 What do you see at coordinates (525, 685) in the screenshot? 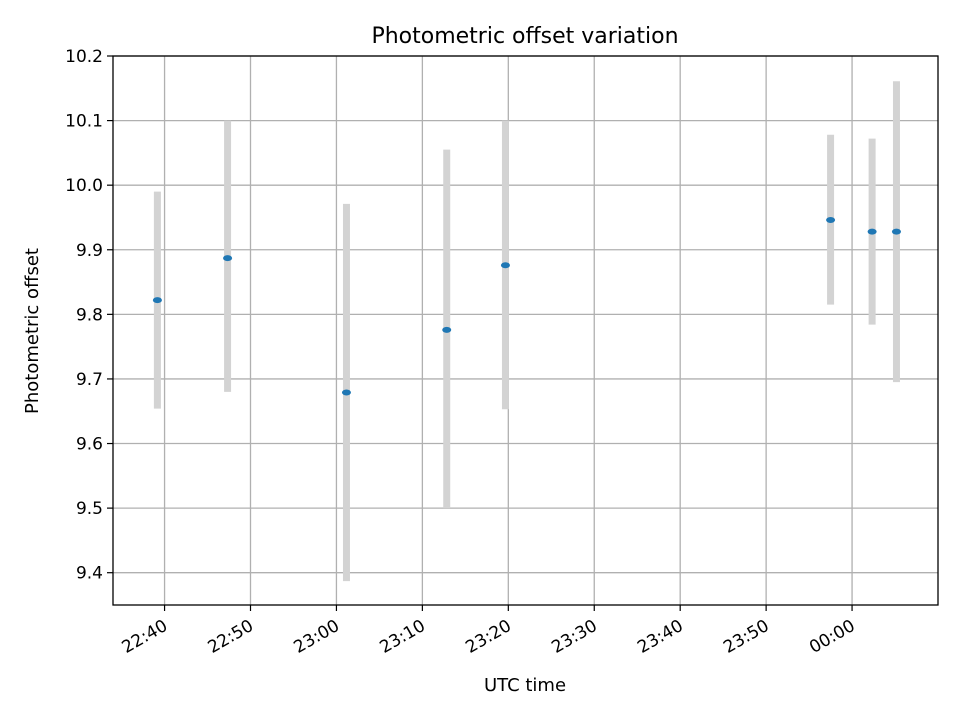
I see `x-axis-label: UTC time` at bounding box center [525, 685].